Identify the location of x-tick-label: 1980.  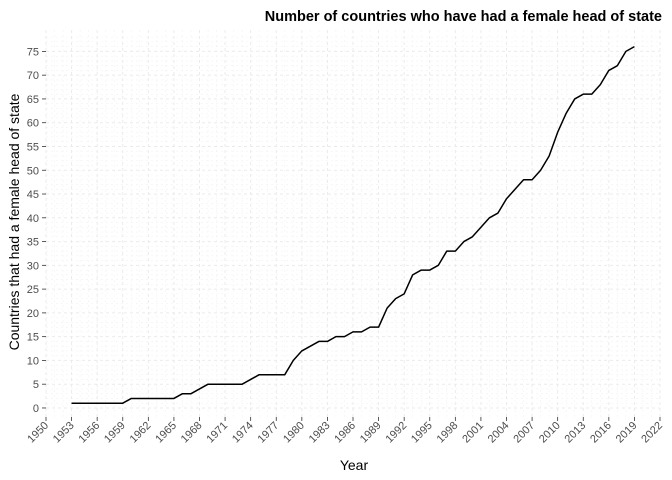
(294, 433).